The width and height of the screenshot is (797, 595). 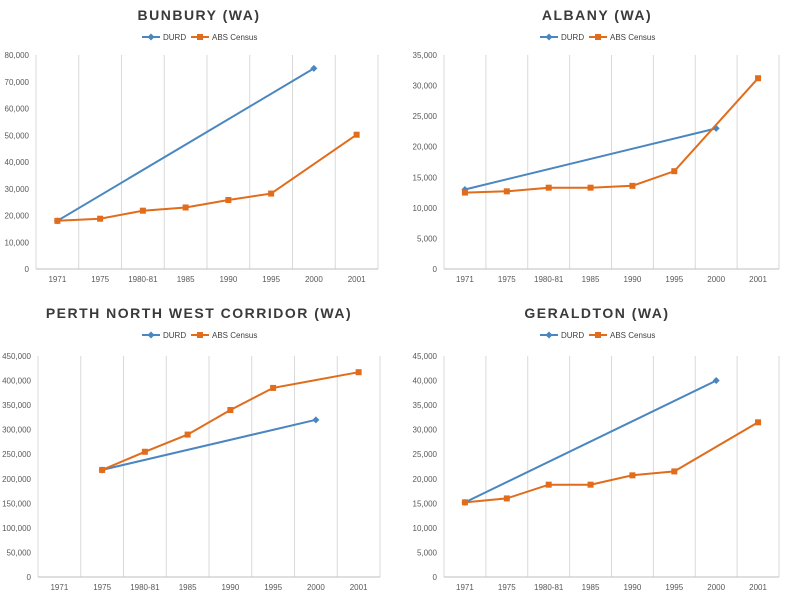 I want to click on y-tick-label: 350,000, so click(x=16, y=405).